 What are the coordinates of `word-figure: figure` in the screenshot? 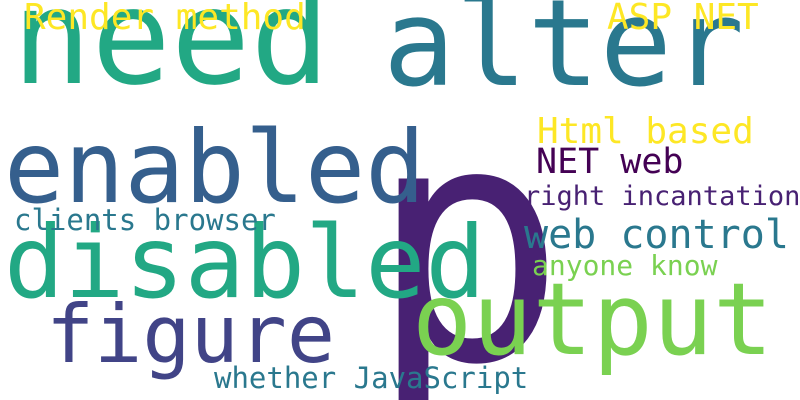 It's located at (190, 334).